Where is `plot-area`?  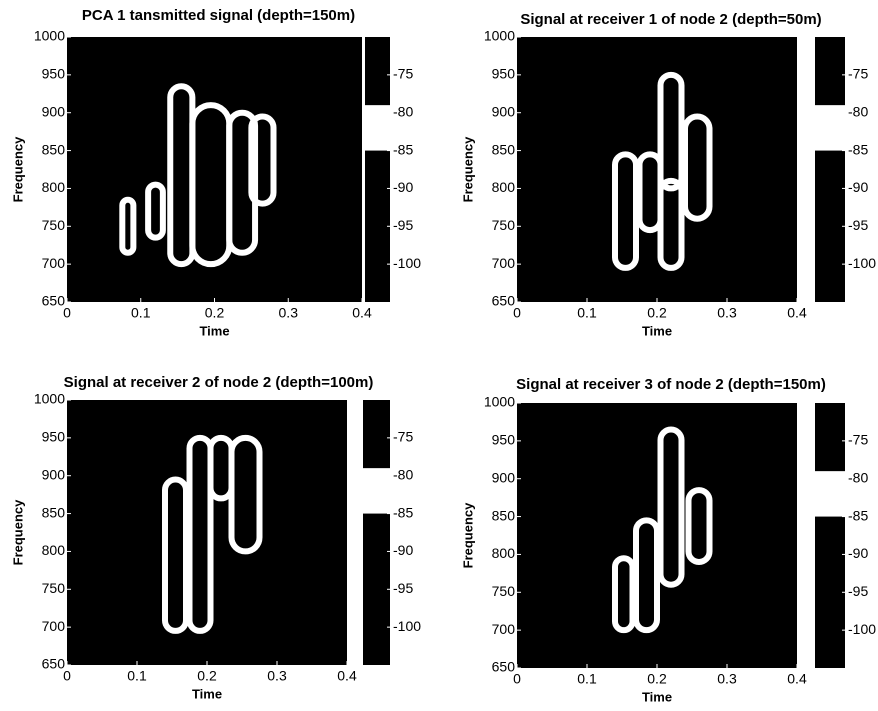 plot-area is located at coordinates (214, 169).